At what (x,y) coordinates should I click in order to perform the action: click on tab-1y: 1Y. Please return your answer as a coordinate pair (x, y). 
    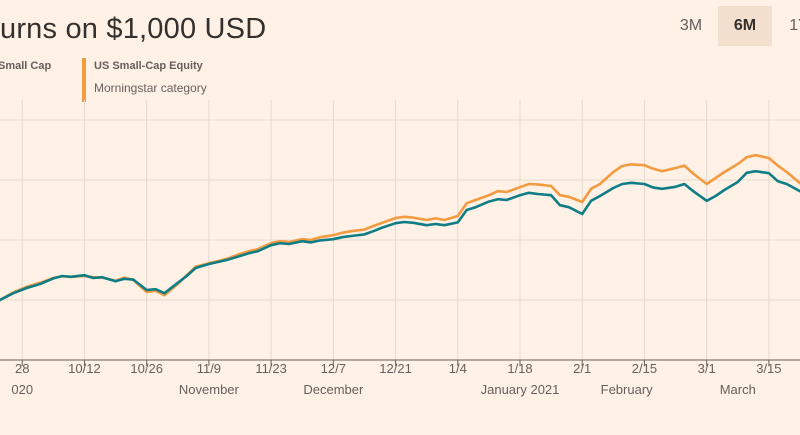
    Looking at the image, I should click on (794, 25).